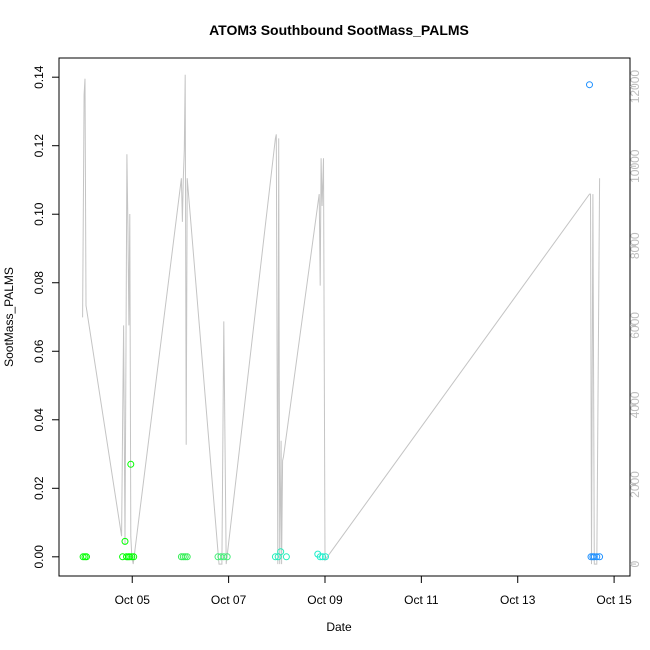 This screenshot has width=650, height=650. What do you see at coordinates (133, 600) in the screenshot?
I see `x-tick-label: Oct 05` at bounding box center [133, 600].